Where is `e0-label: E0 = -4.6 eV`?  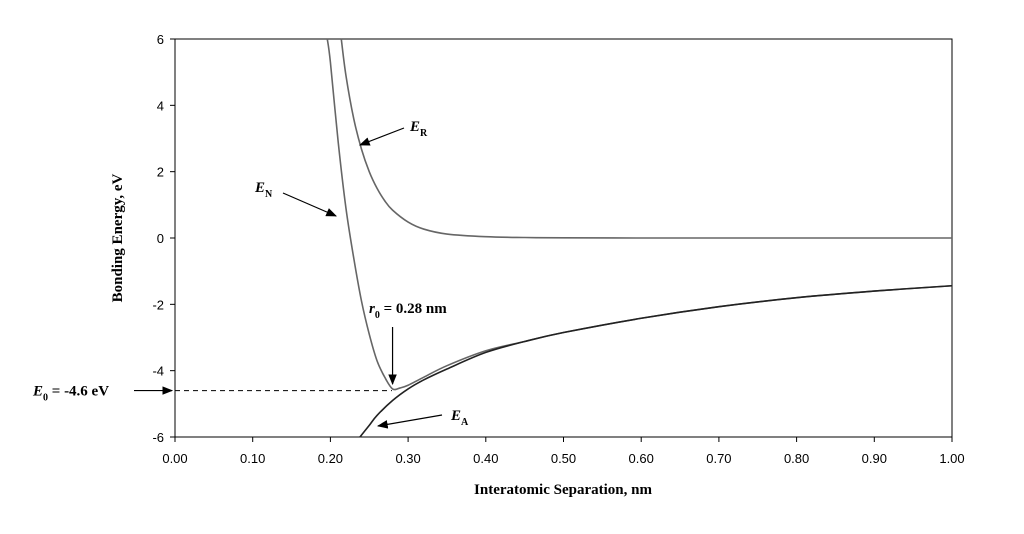
e0-label: E0 = -4.6 eV is located at coordinates (70, 394).